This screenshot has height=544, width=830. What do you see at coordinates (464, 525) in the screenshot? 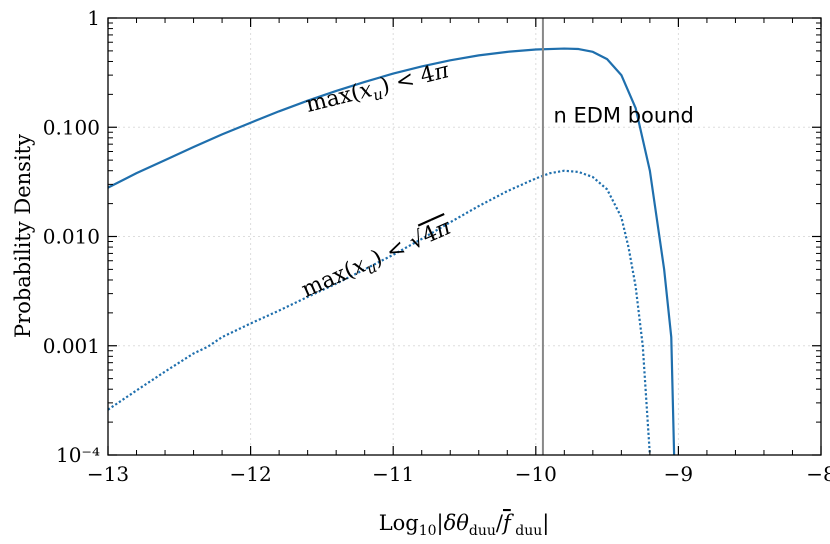
I see `x-axis-label: Log10|δθduu/f duu|` at bounding box center [464, 525].